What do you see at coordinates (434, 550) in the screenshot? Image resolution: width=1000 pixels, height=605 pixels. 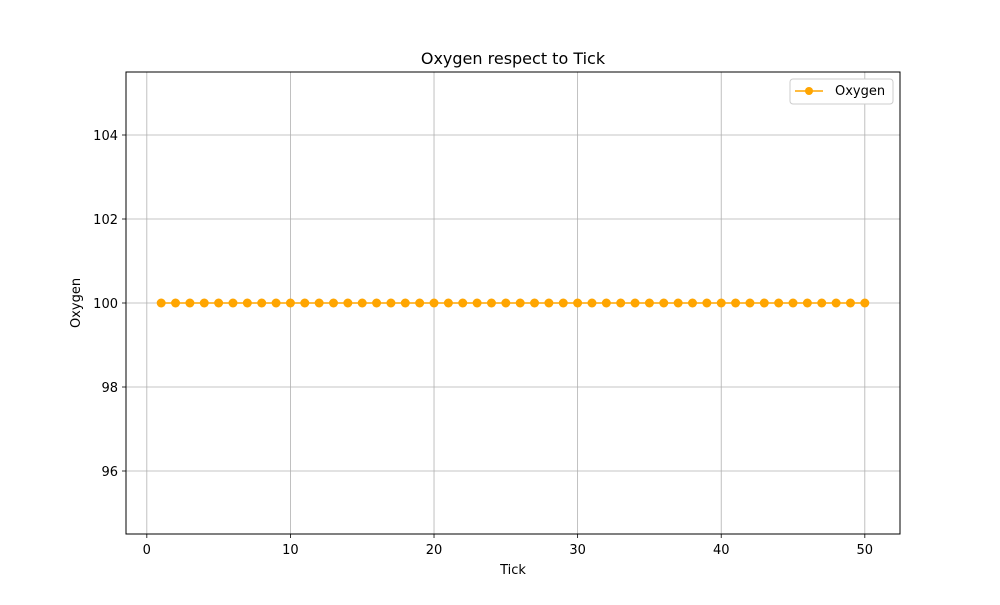 I see `x-tick-label: 20` at bounding box center [434, 550].